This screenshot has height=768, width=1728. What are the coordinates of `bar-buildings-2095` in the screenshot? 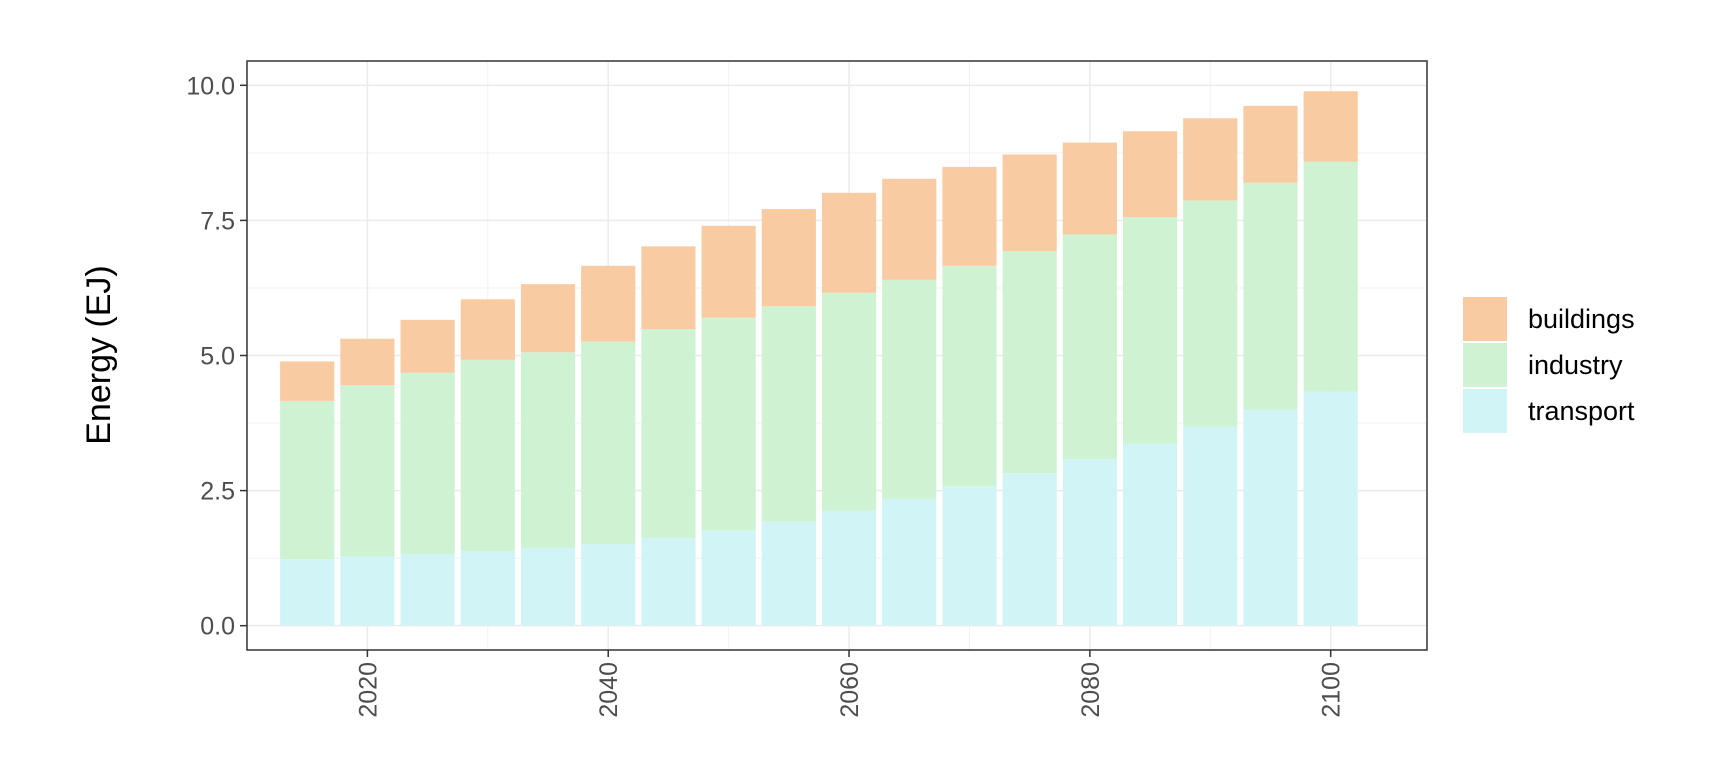 It's located at (1270, 144).